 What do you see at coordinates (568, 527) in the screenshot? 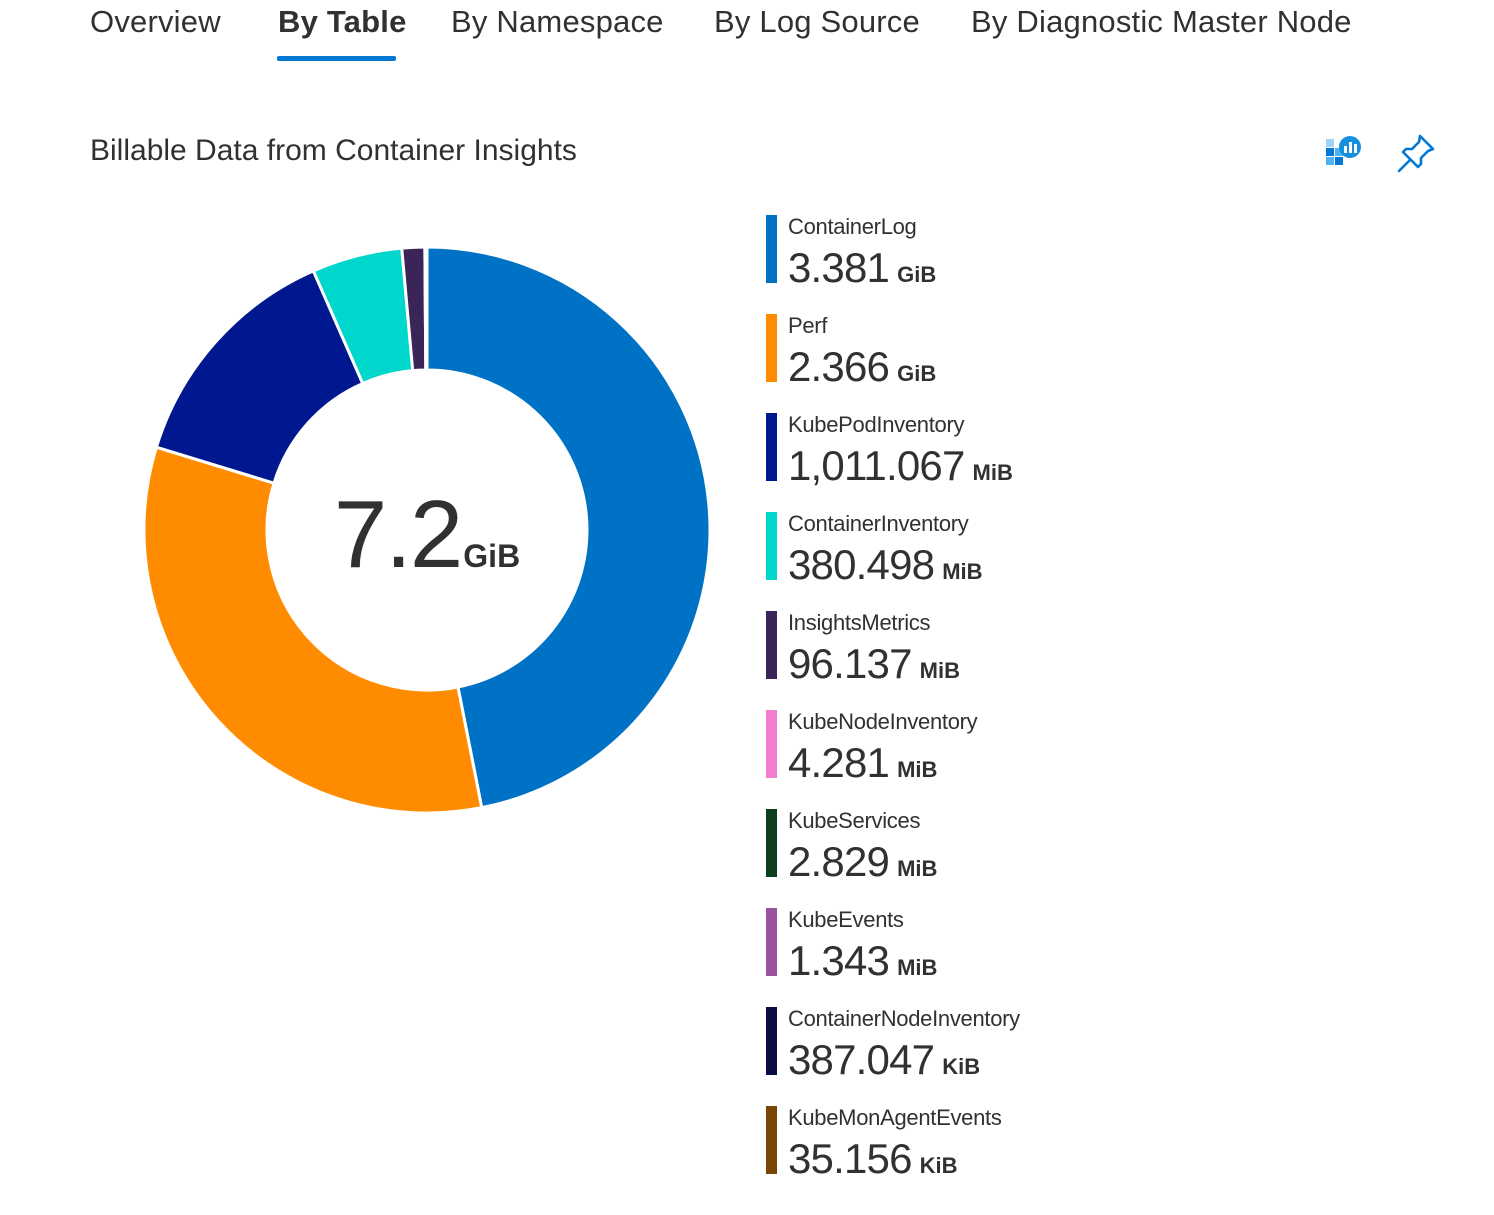
I see `donut-slice-containerlog` at bounding box center [568, 527].